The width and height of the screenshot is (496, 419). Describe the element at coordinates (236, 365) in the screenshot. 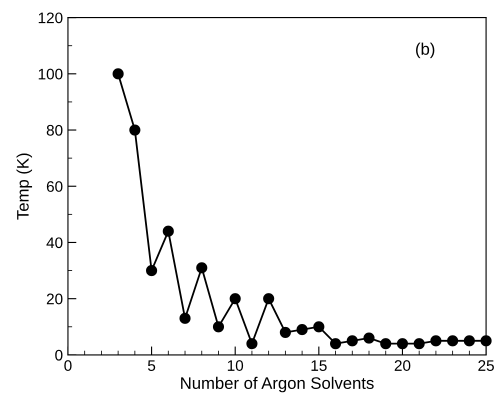

I see `x-tick-label: 10` at that location.